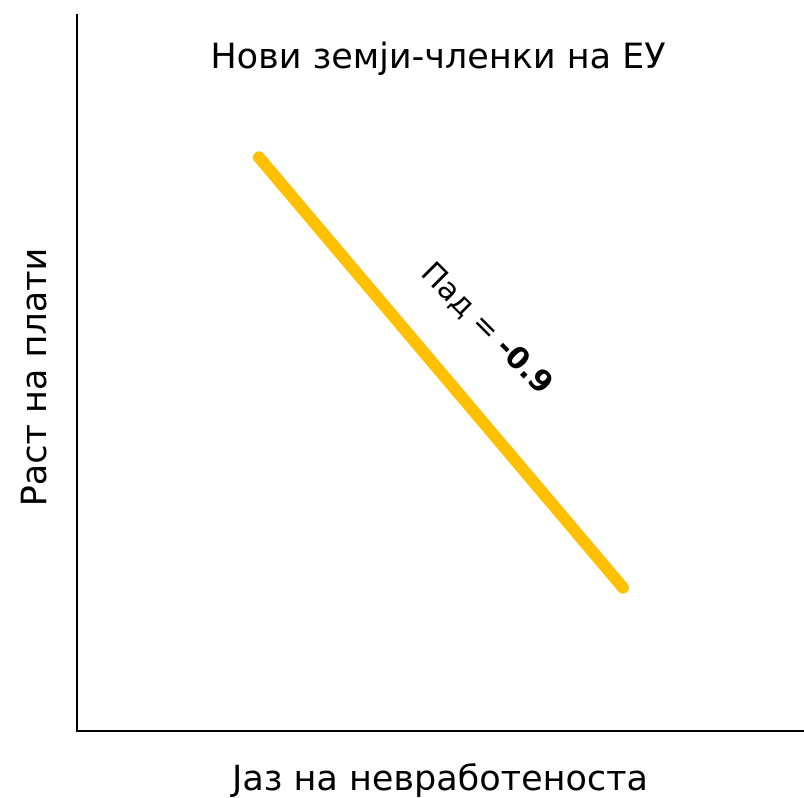 This screenshot has height=798, width=804. Describe the element at coordinates (439, 778) in the screenshot. I see `x-axis-label: Јаз на невработеноста` at that location.